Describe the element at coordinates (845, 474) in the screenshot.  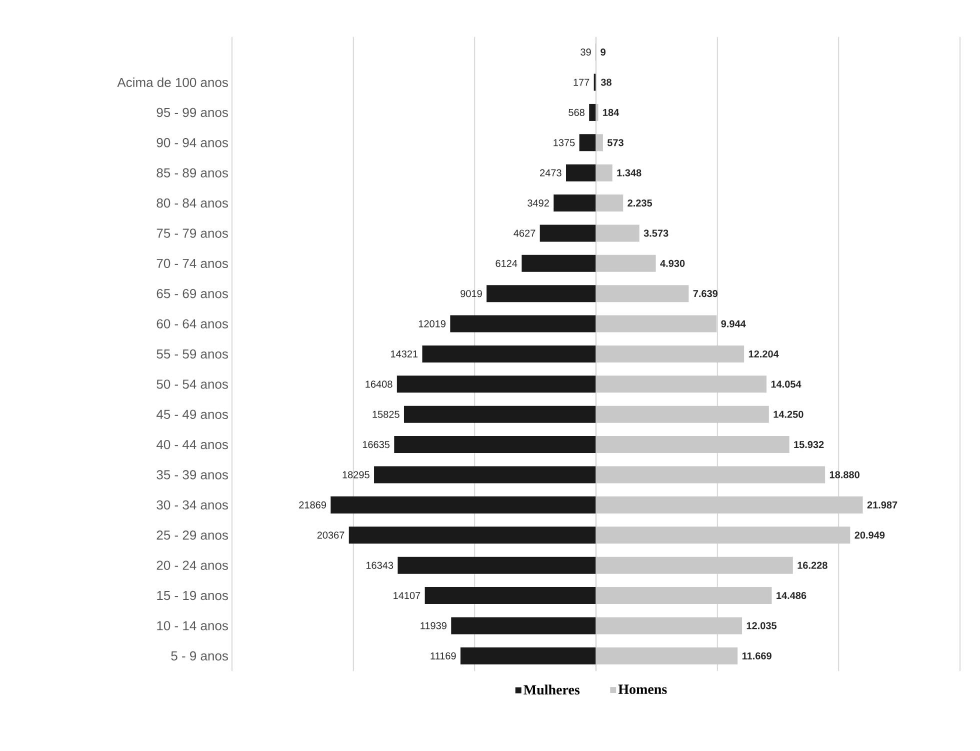
I see `data-label: 18.880` at that location.